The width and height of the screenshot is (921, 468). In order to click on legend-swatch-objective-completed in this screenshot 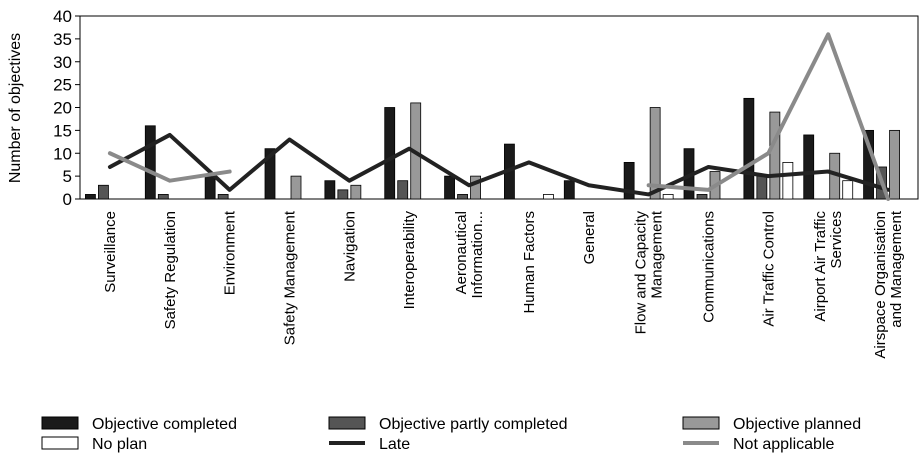, I will do `click(60, 423)`.